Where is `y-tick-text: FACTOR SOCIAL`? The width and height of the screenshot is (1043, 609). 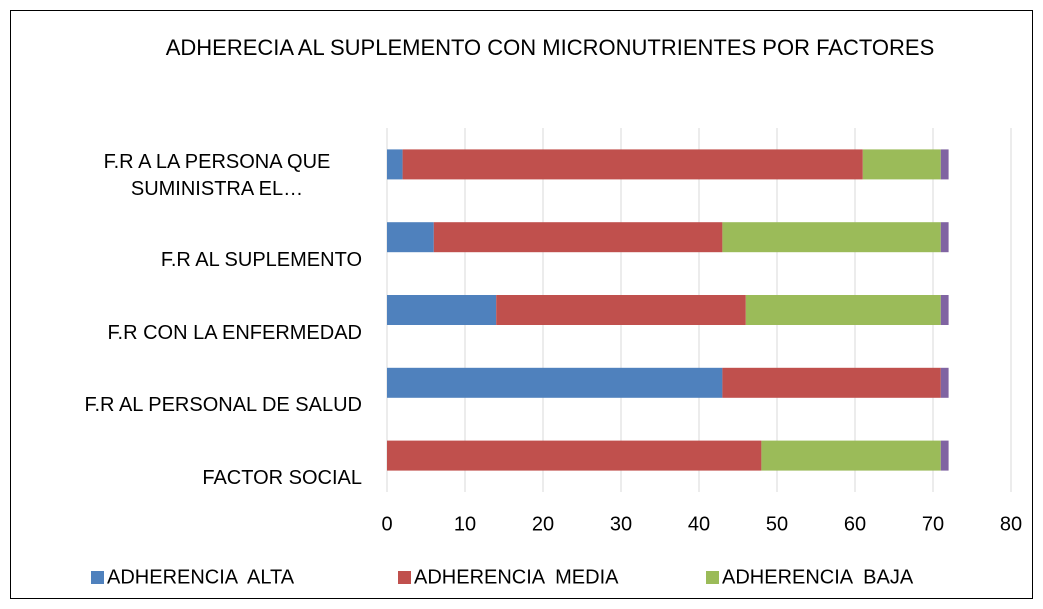
y-tick-text: FACTOR SOCIAL is located at coordinates (282, 478).